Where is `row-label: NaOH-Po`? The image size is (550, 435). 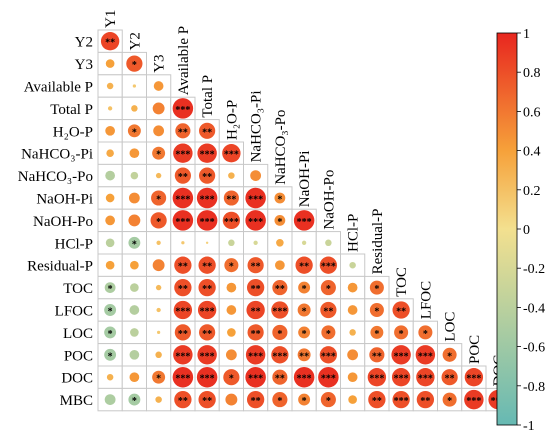
row-label: NaOH-Po is located at coordinates (63, 222).